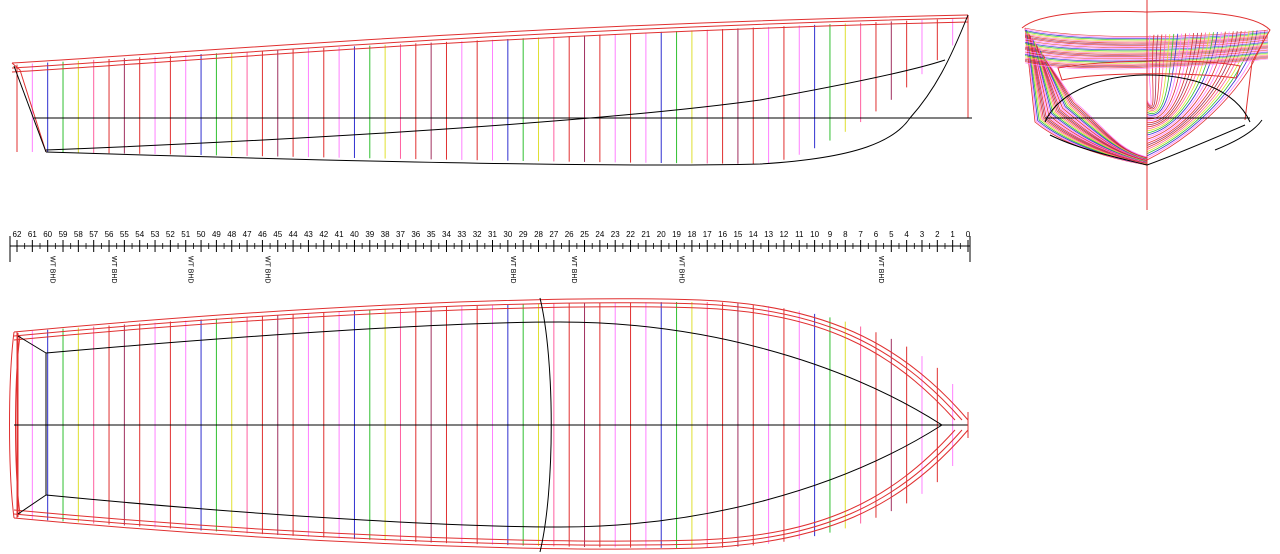  What do you see at coordinates (277, 234) in the screenshot?
I see `station-label: 45` at bounding box center [277, 234].